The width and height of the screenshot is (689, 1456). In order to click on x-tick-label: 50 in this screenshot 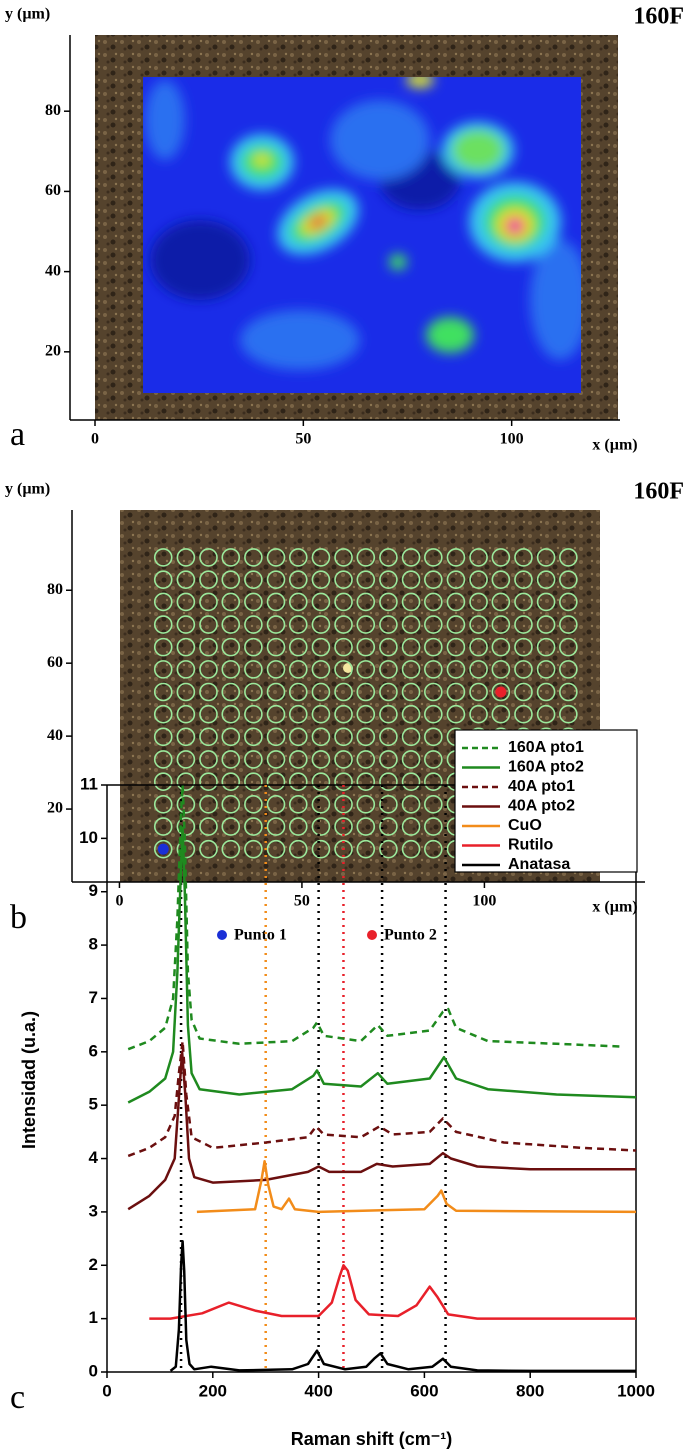, I will do `click(302, 901)`.